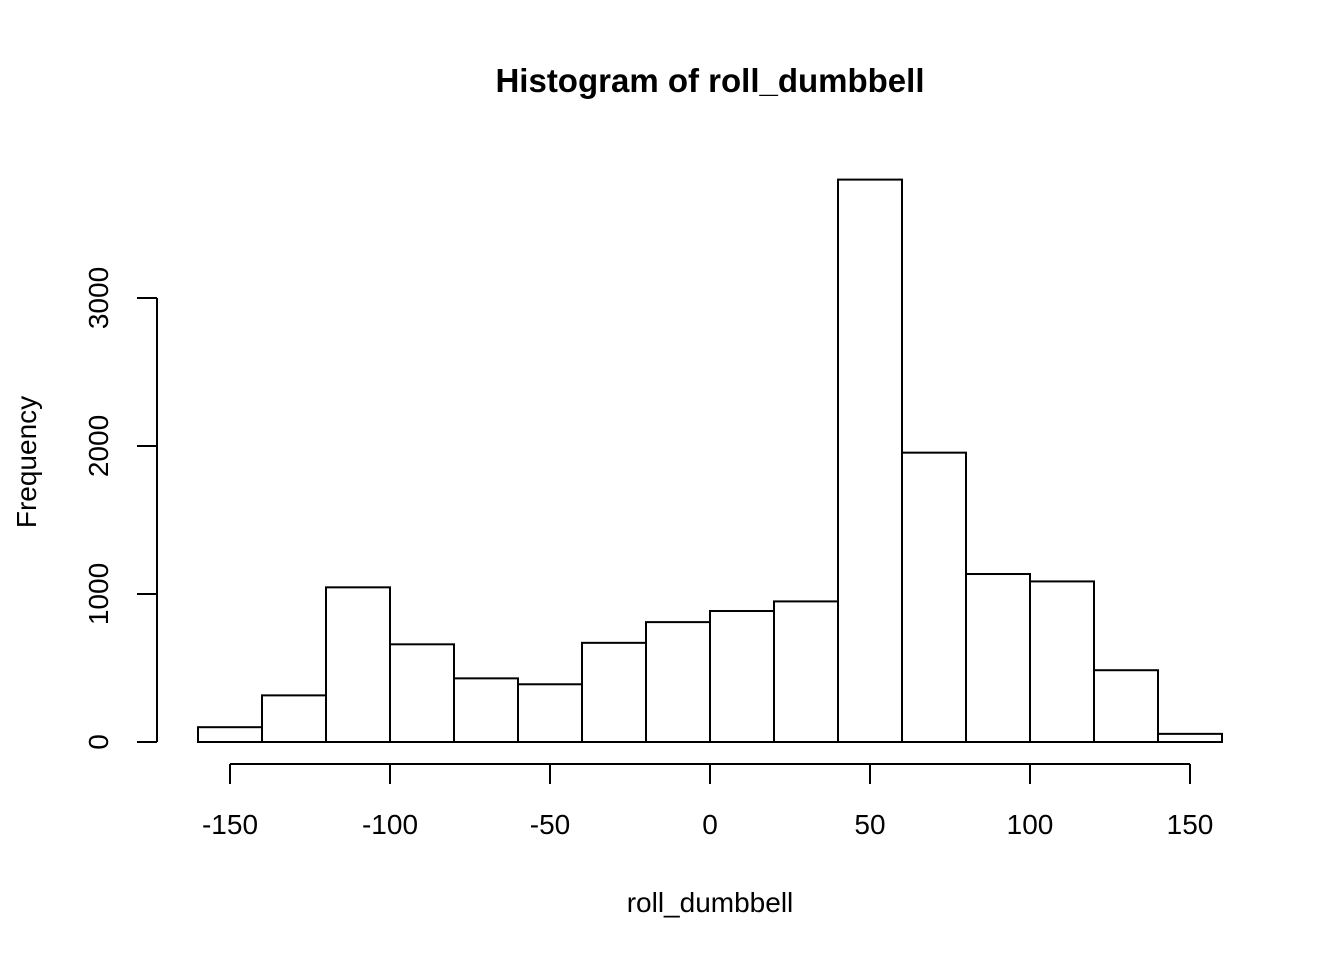 This screenshot has height=960, width=1344. Describe the element at coordinates (708, 801) in the screenshot. I see `x-axis: -150 -100 -50 0 50 100 150` at that location.